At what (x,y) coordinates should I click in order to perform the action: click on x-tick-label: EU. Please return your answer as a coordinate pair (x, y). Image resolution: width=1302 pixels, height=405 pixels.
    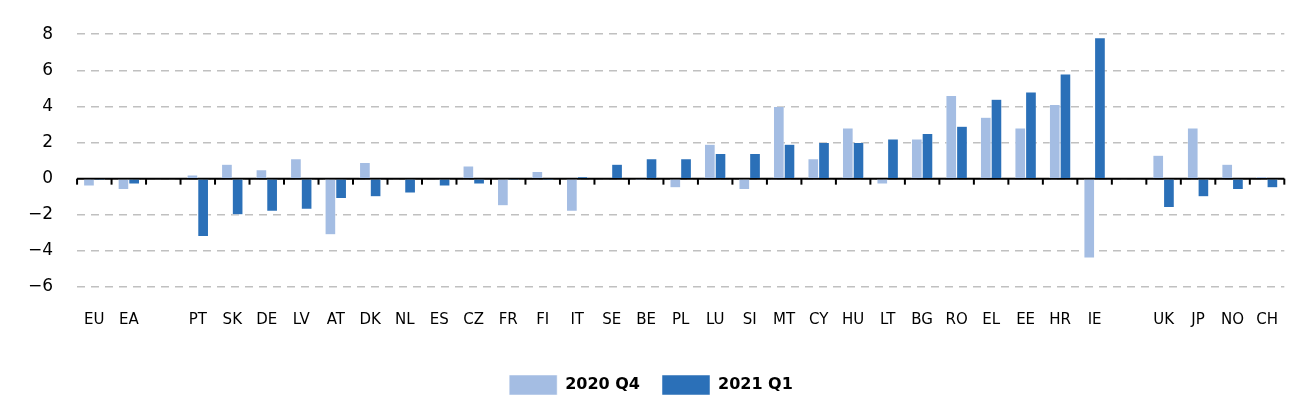
    Looking at the image, I should click on (94, 318).